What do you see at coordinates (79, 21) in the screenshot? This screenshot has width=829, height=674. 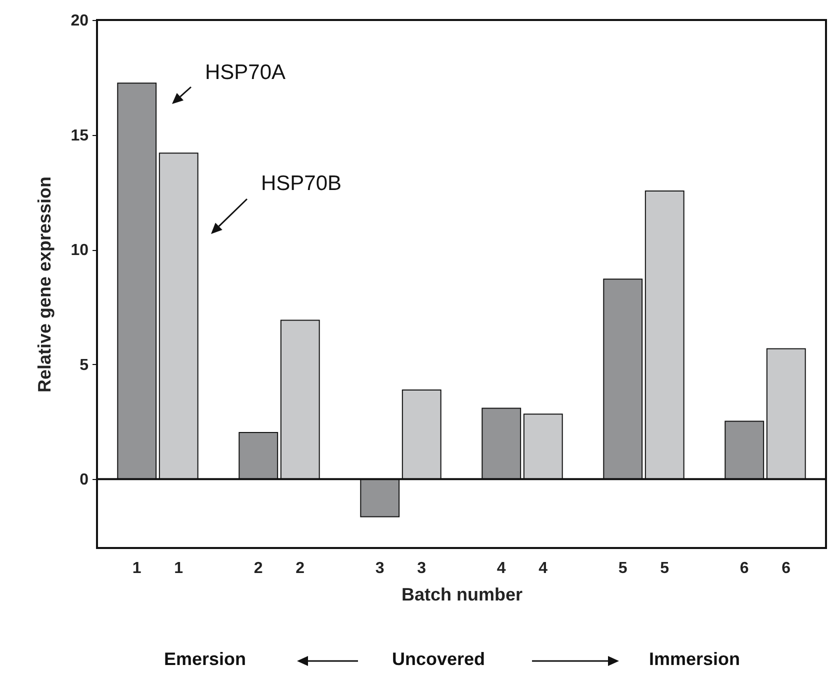 I see `y-tick-label: 20` at bounding box center [79, 21].